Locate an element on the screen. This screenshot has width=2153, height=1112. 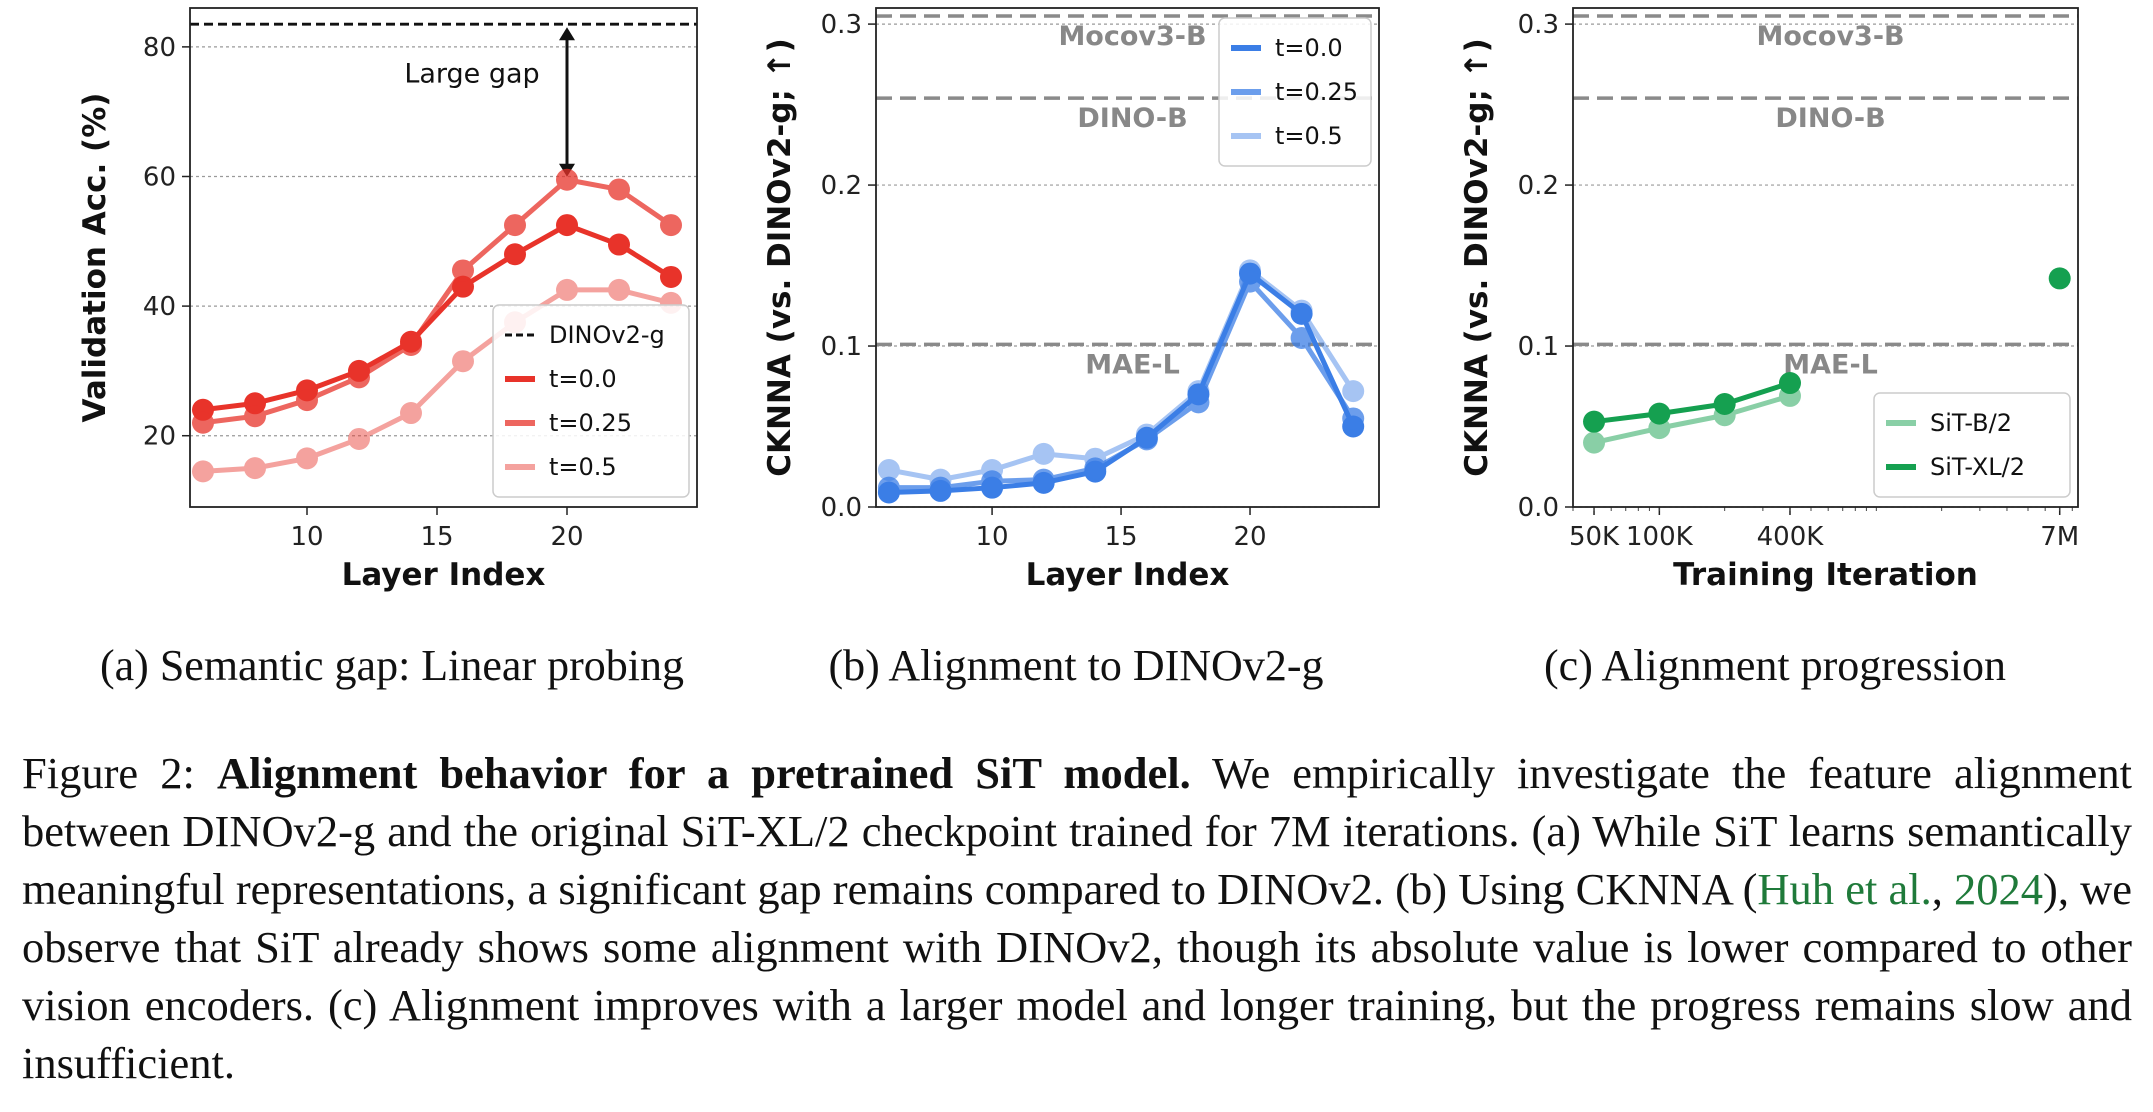
legend-label: DINOv2-g is located at coordinates (607, 335).